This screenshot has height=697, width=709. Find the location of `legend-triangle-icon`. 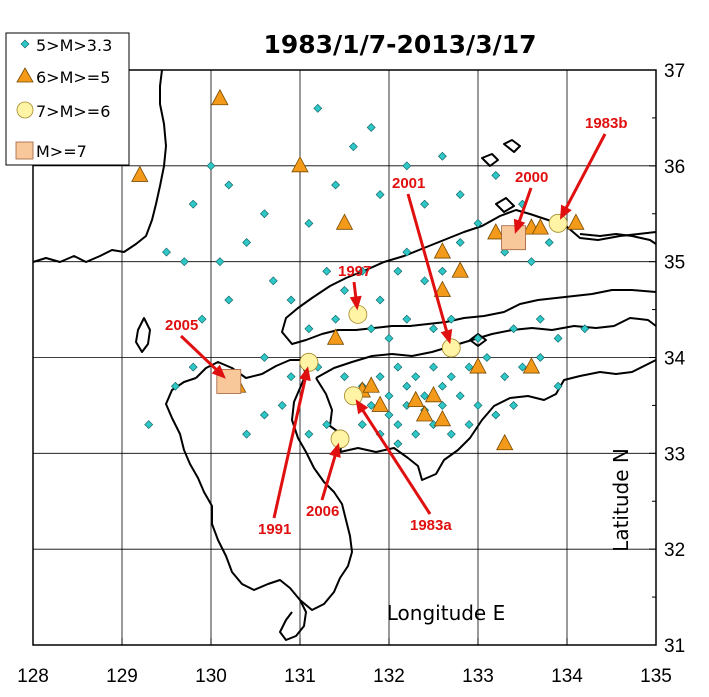

legend-triangle-icon is located at coordinates (25, 75).